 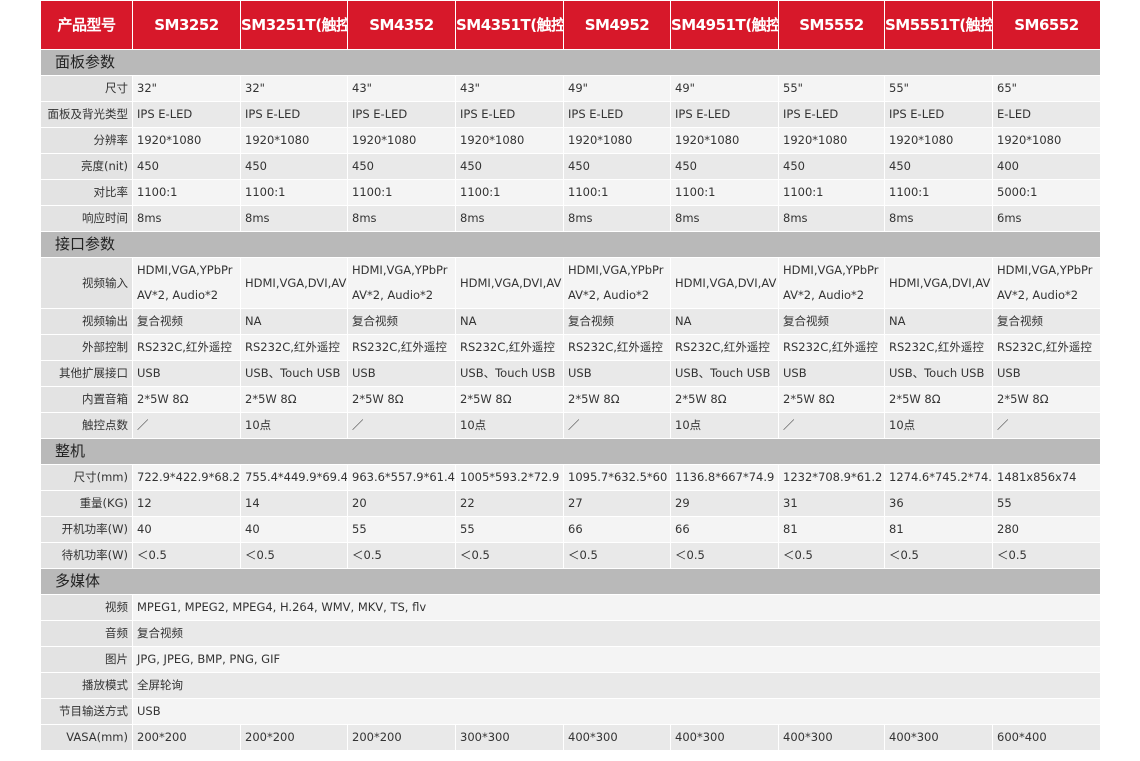 What do you see at coordinates (86, 685) in the screenshot?
I see `row-label: 播放模式` at bounding box center [86, 685].